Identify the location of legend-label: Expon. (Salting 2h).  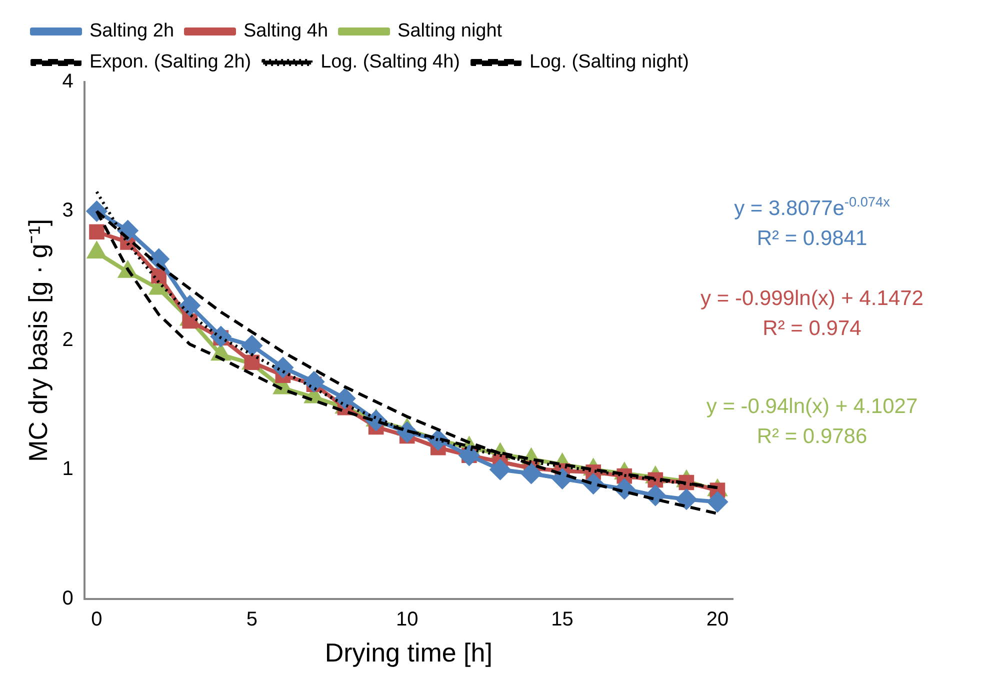
(171, 62).